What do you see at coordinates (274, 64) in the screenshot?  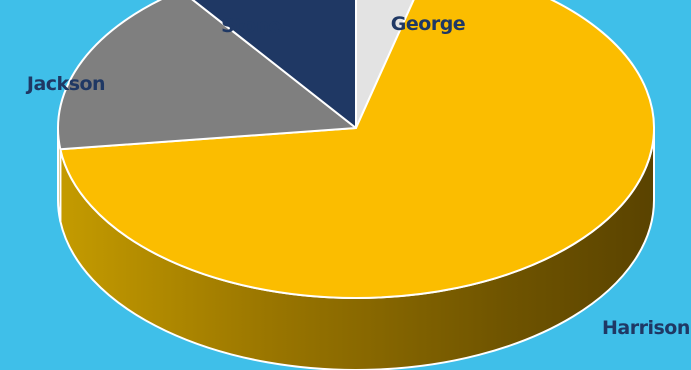 I see `pie-slice-stone` at bounding box center [274, 64].